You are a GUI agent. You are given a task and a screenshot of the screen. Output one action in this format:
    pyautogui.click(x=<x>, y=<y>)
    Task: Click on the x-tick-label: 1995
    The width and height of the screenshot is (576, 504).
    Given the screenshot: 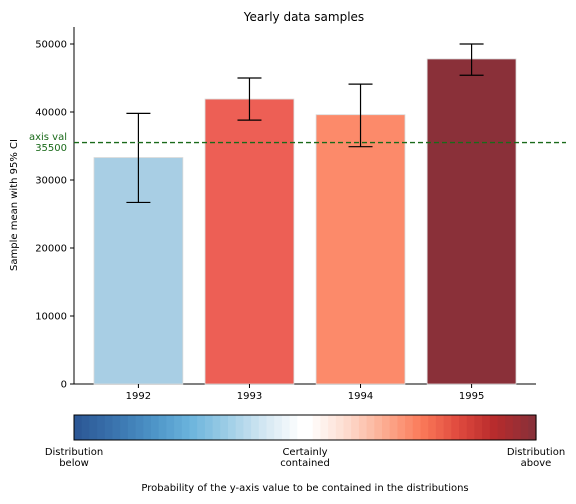 What is the action you would take?
    pyautogui.click(x=471, y=396)
    